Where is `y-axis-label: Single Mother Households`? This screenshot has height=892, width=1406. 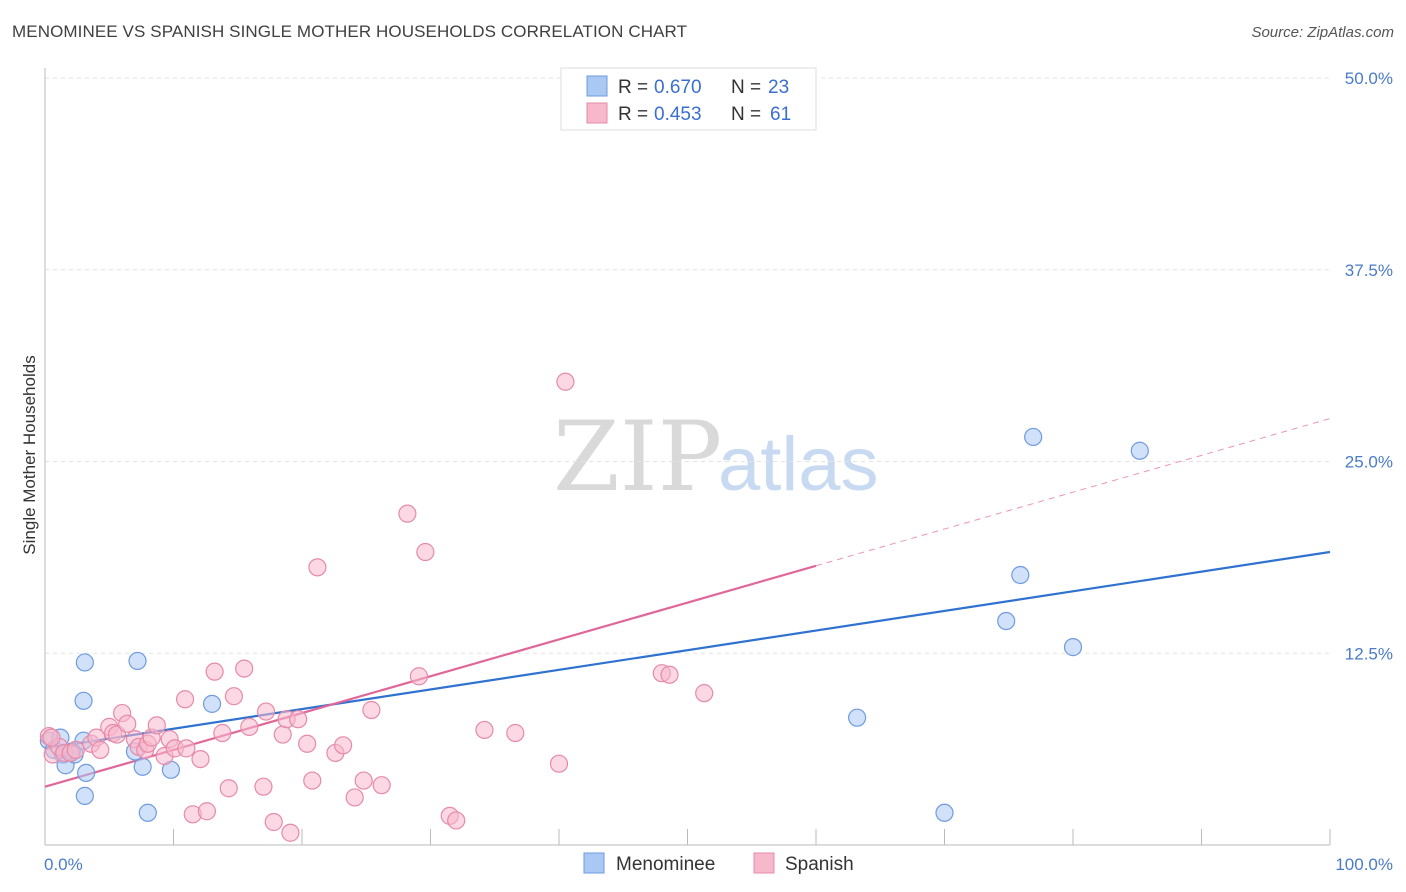 y-axis-label: Single Mother Households is located at coordinates (29, 454).